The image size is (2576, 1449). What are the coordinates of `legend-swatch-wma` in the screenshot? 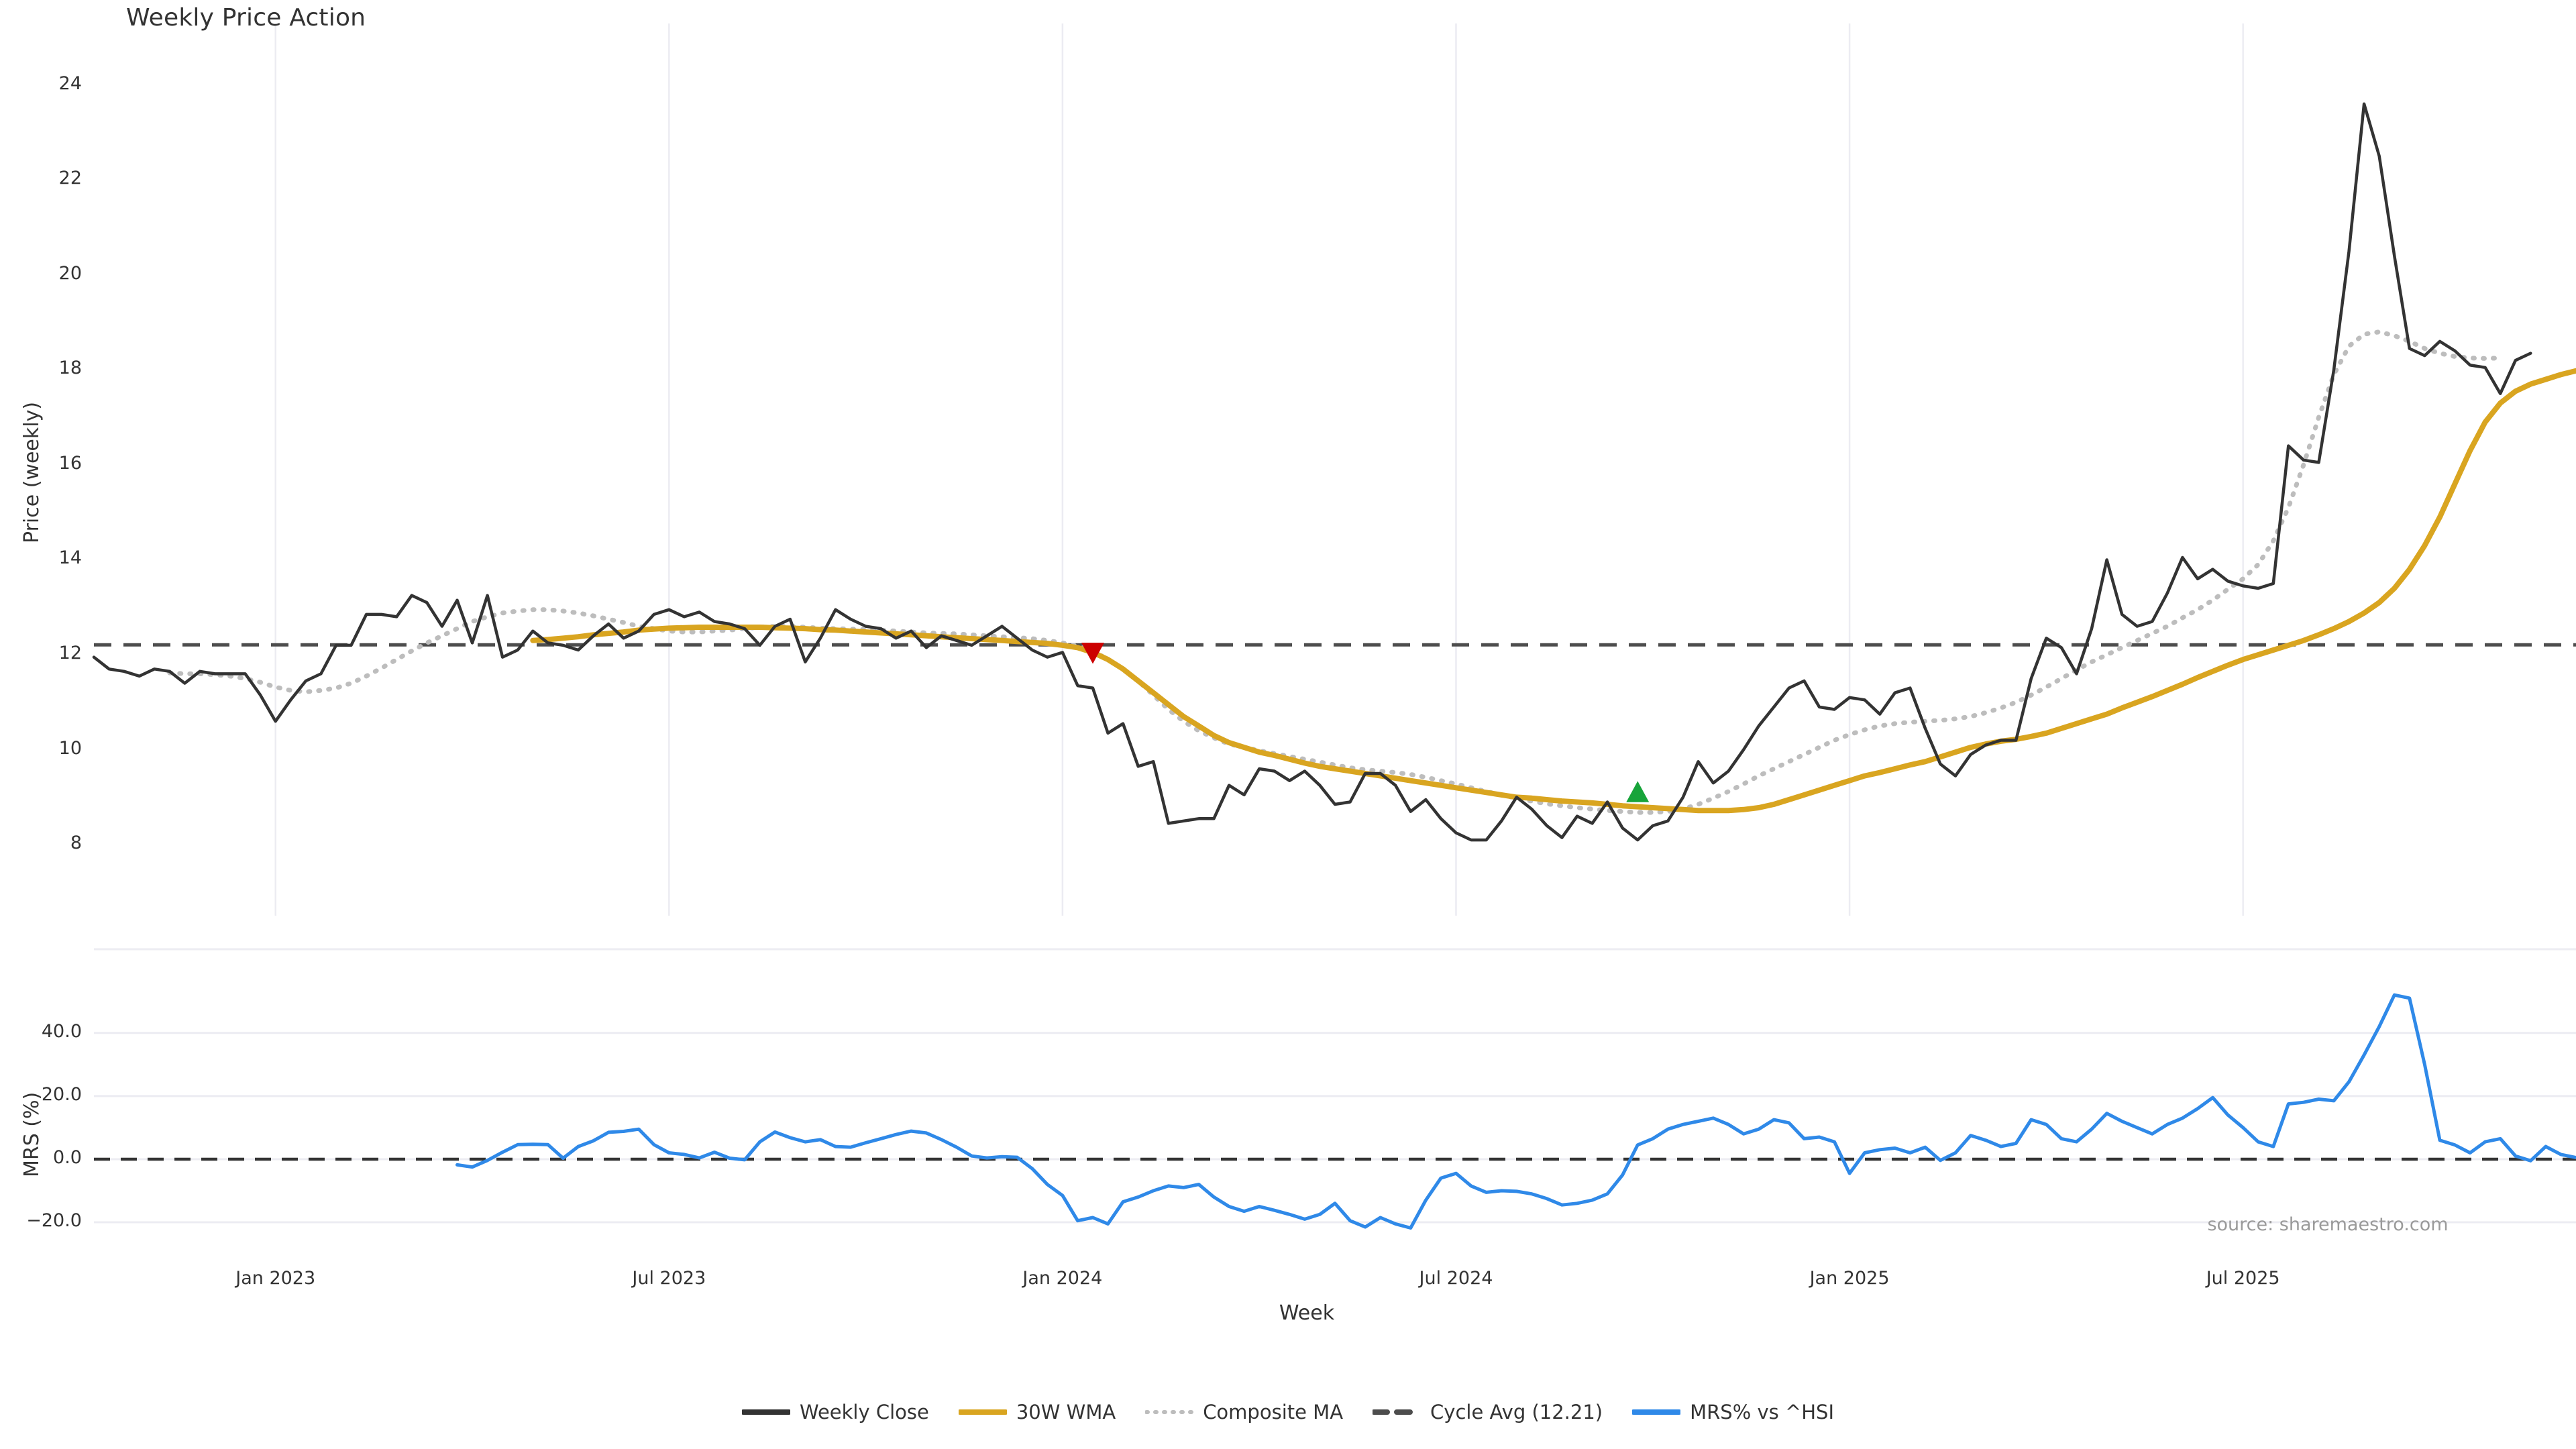 It's located at (982, 1412).